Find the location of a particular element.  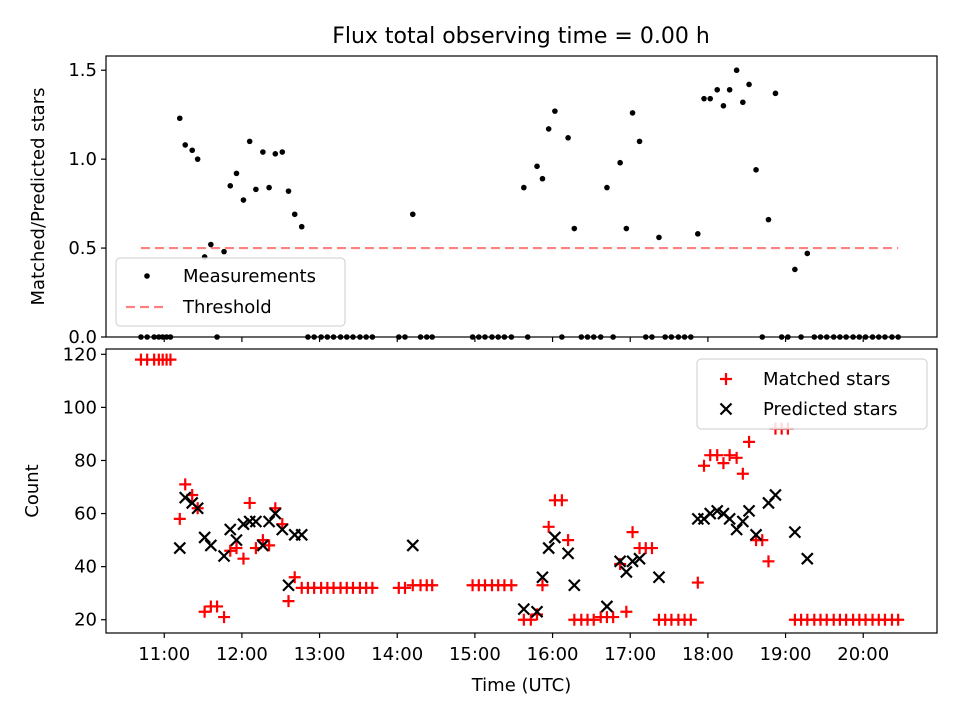

y-tick-label: 0.5 is located at coordinates (82, 248).